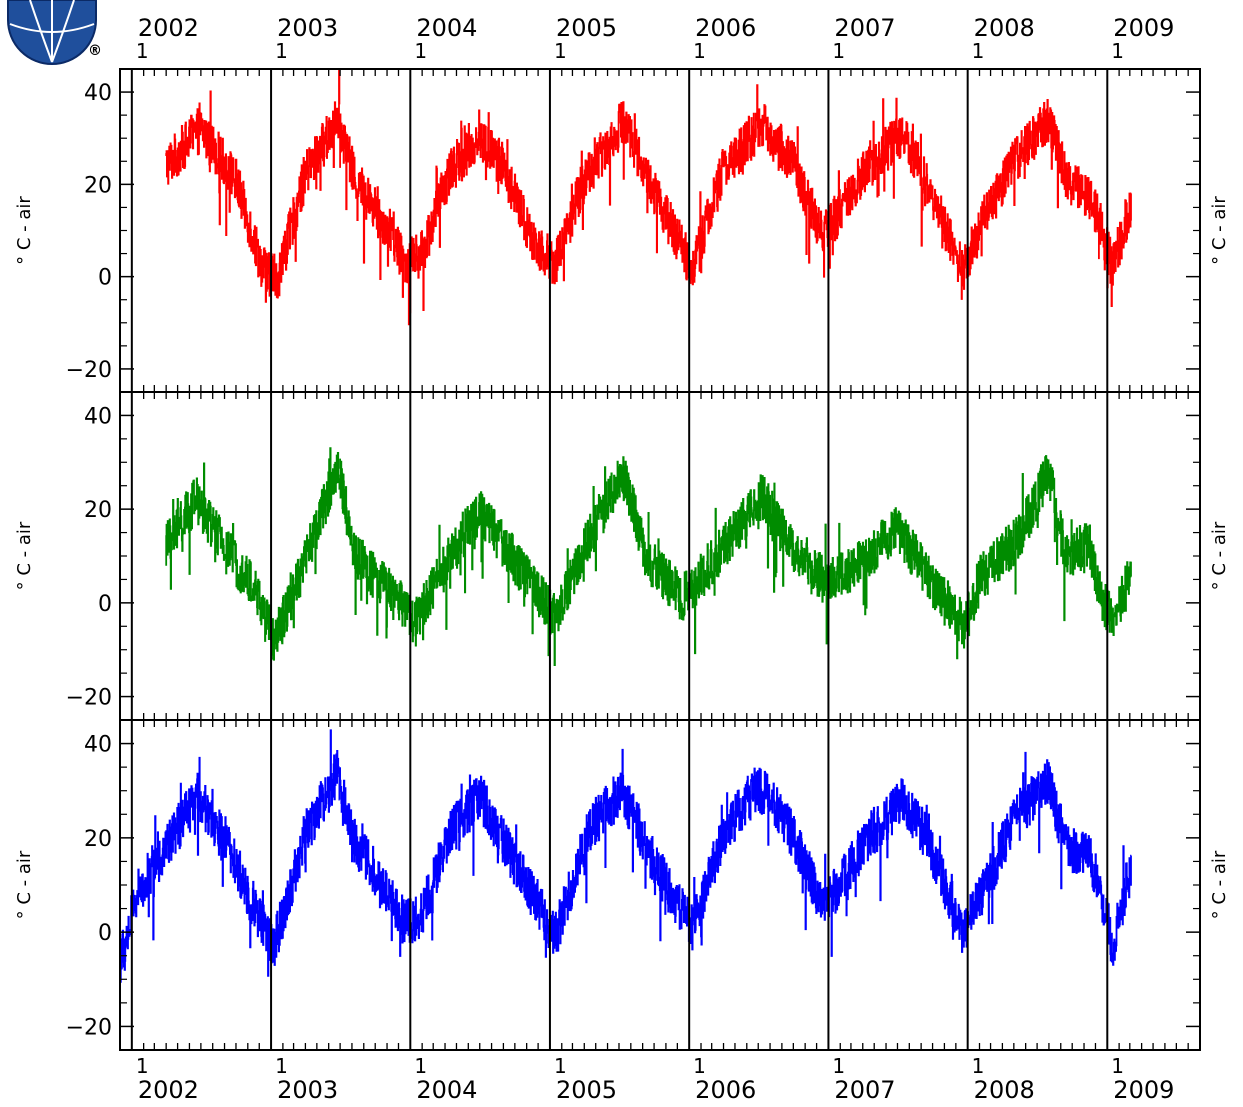  I want to click on year-label-top: 2003, so click(307, 28).